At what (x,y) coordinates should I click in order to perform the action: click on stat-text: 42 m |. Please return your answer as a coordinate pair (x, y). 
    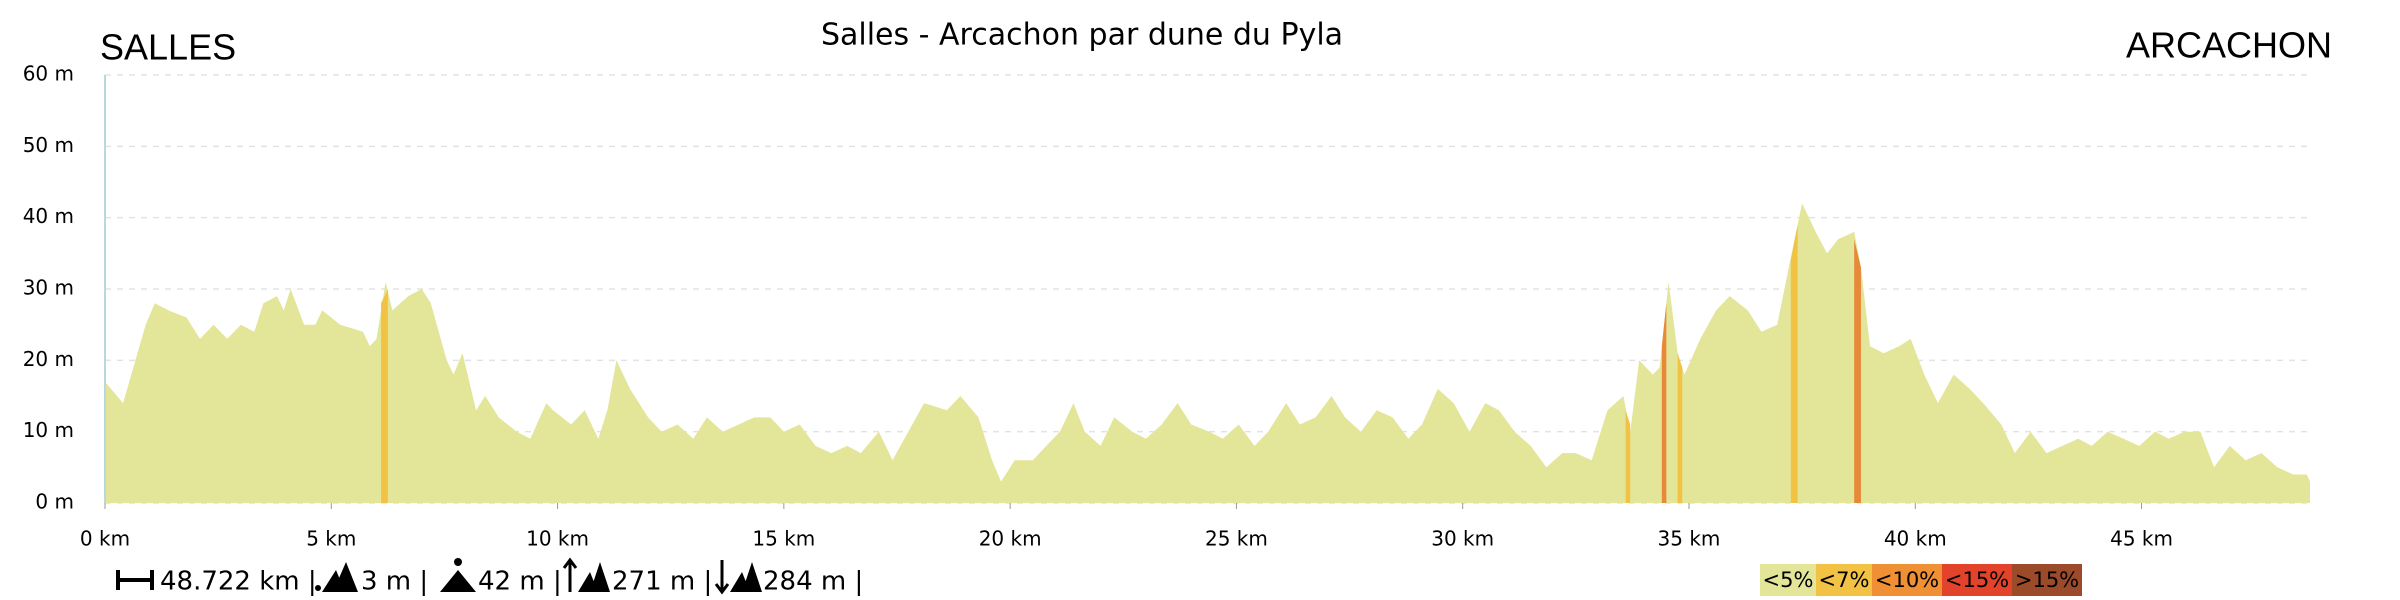
    Looking at the image, I should click on (520, 582).